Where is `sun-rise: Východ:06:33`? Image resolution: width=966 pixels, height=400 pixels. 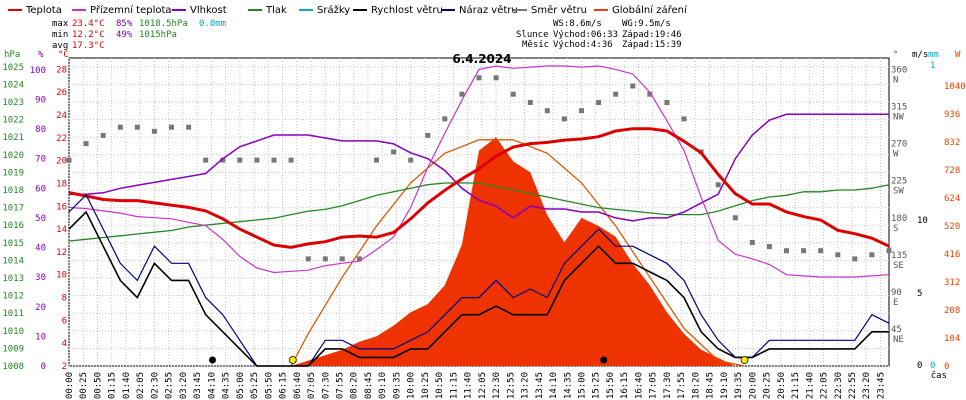
sun-rise: Východ:06:33 is located at coordinates (585, 35).